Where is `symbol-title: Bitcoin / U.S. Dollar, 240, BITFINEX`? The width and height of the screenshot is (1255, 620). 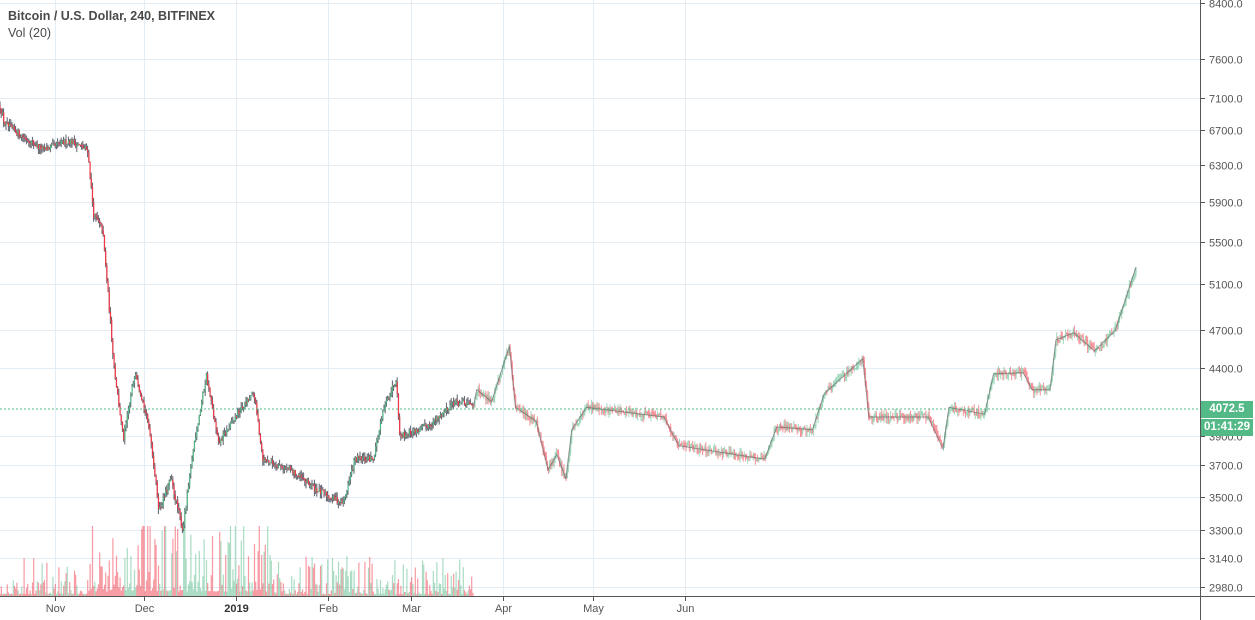
symbol-title: Bitcoin / U.S. Dollar, 240, BITFINEX is located at coordinates (111, 16).